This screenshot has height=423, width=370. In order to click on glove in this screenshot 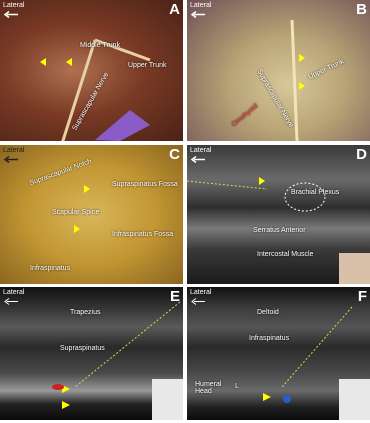, I will do `click(122, 125)`.